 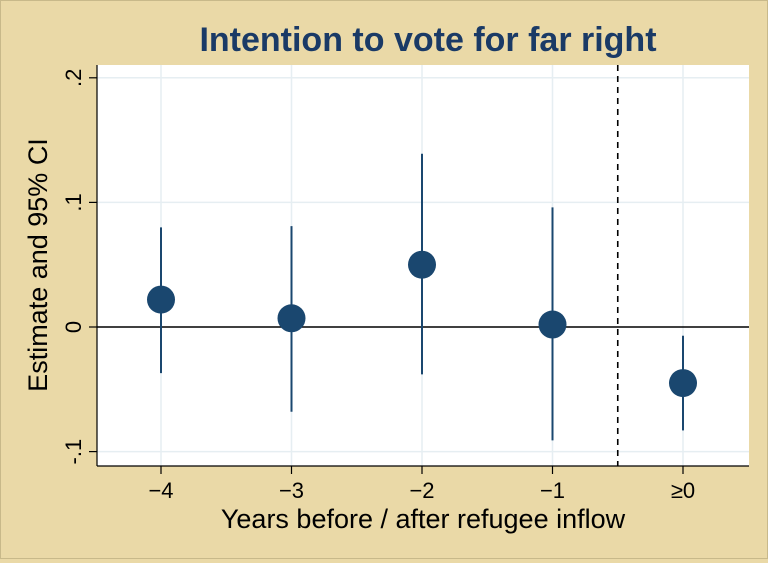 What do you see at coordinates (291, 490) in the screenshot?
I see `x-tick-label: −3` at bounding box center [291, 490].